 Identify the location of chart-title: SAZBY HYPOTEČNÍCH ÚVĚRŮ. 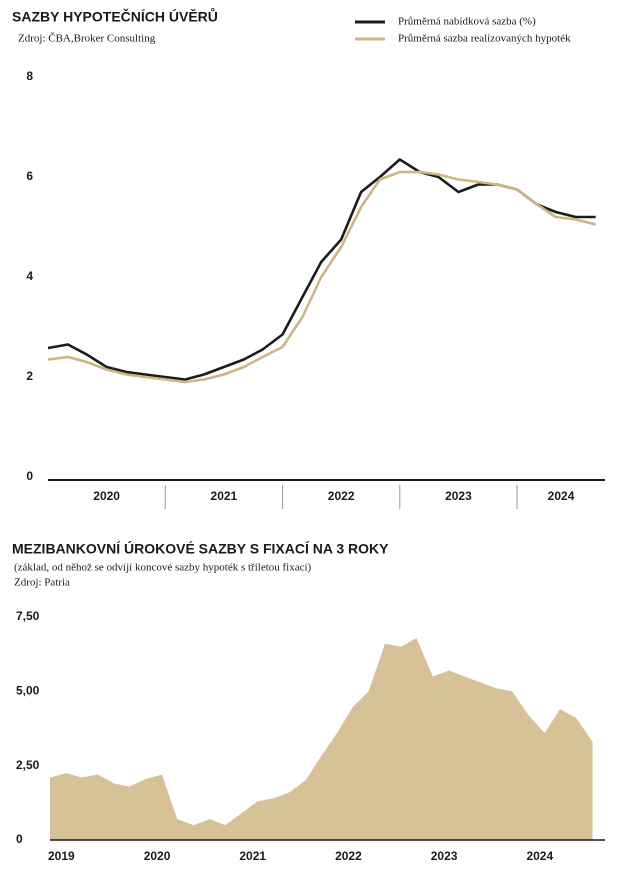
(115, 16).